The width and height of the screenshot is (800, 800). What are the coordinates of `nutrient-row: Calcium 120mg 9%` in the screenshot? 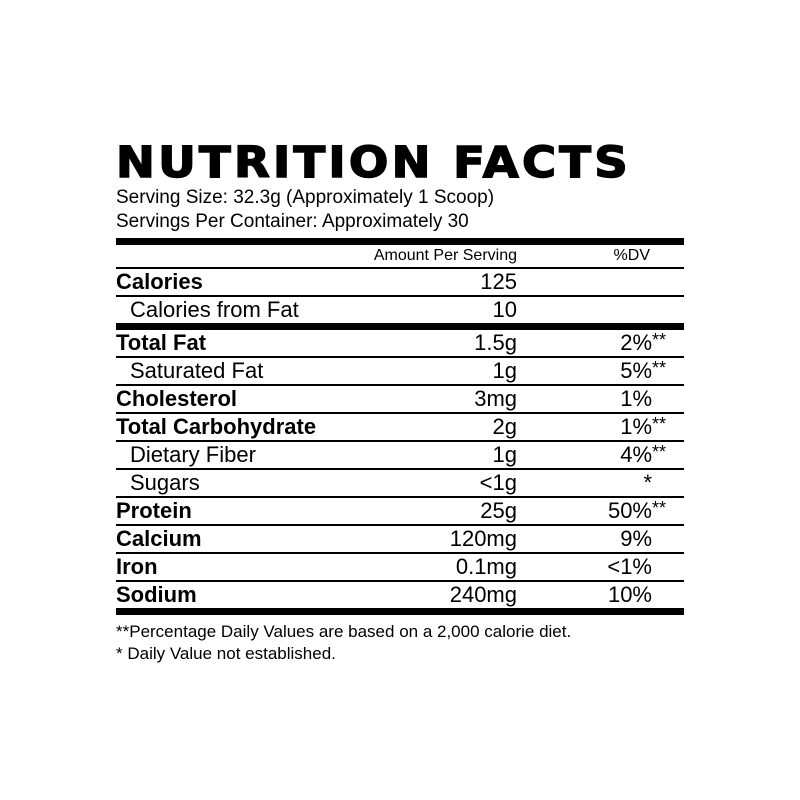 It's located at (400, 539).